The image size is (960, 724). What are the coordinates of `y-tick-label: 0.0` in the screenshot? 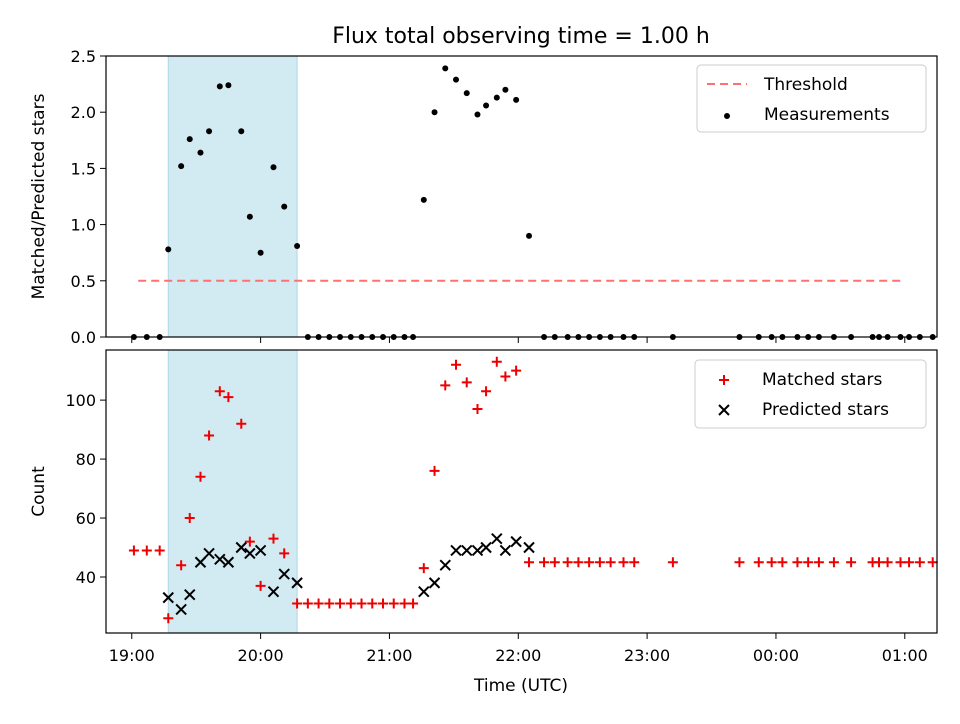 It's located at (83, 337).